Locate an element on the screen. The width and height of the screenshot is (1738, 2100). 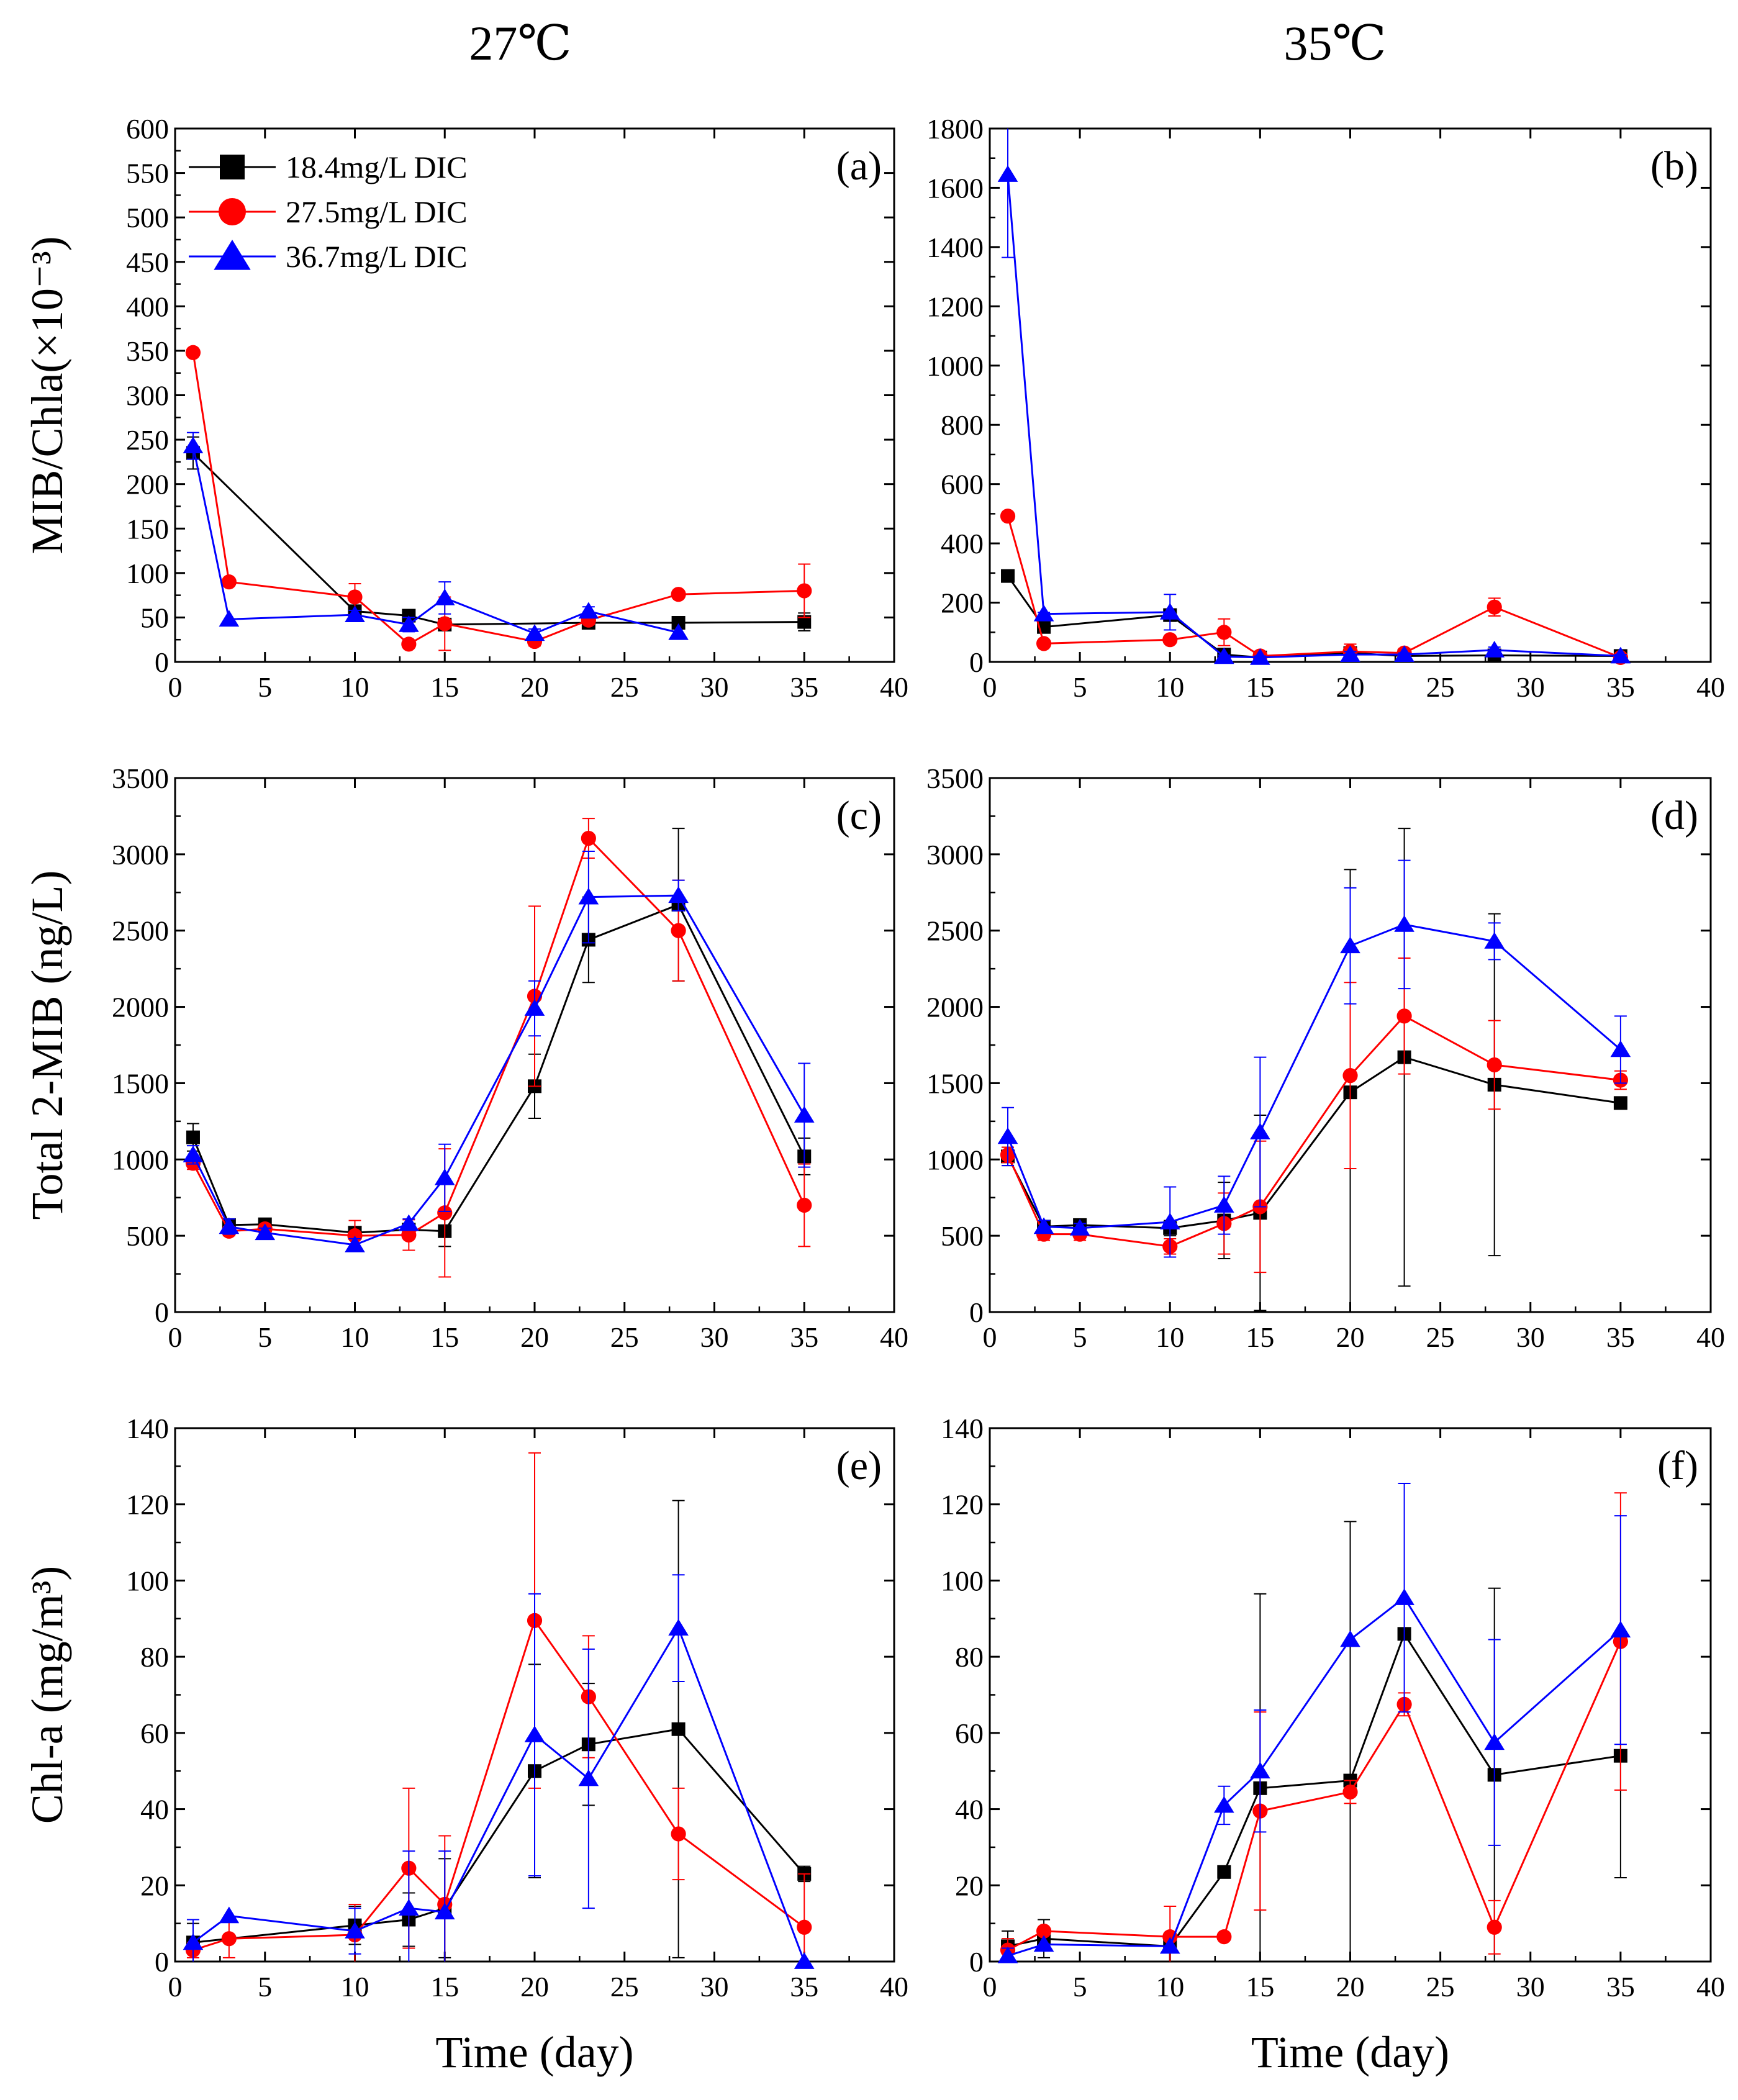
y-tick-label: 2500 is located at coordinates (140, 931).